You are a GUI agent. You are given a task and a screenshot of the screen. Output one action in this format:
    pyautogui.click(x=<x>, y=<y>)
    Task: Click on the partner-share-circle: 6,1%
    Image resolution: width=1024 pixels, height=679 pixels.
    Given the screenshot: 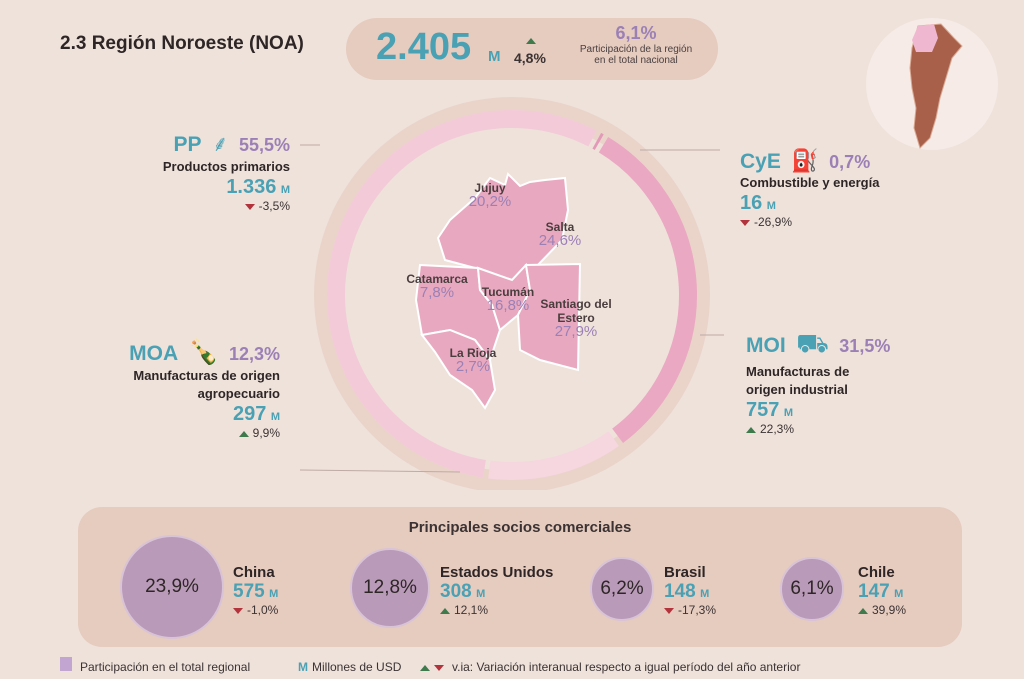 What is the action you would take?
    pyautogui.click(x=812, y=589)
    